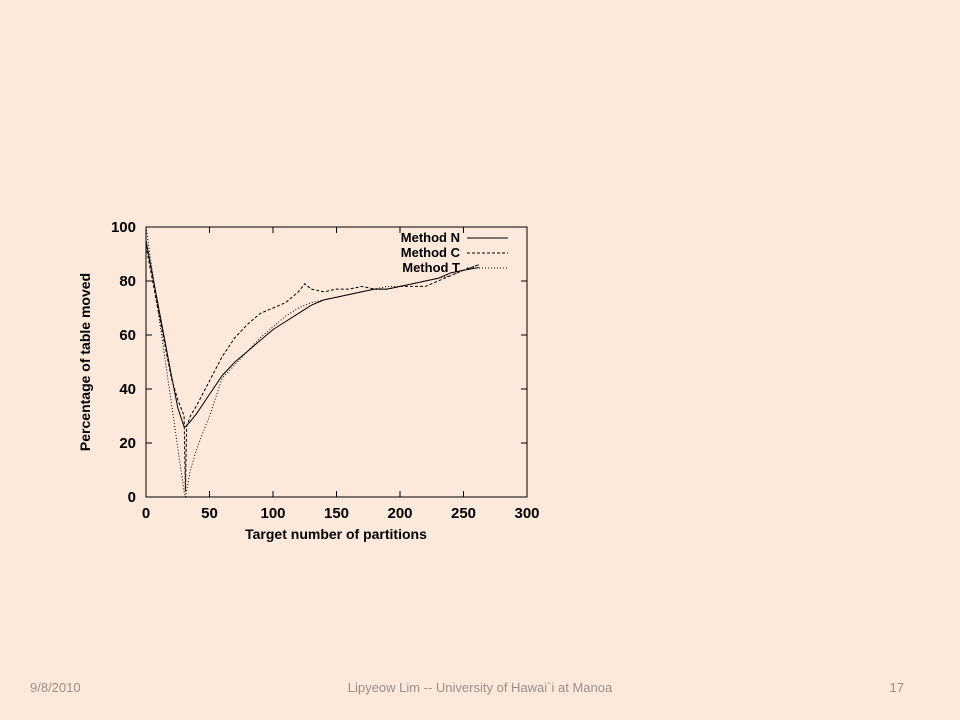  What do you see at coordinates (127, 443) in the screenshot?
I see `y-tick-label: 20` at bounding box center [127, 443].